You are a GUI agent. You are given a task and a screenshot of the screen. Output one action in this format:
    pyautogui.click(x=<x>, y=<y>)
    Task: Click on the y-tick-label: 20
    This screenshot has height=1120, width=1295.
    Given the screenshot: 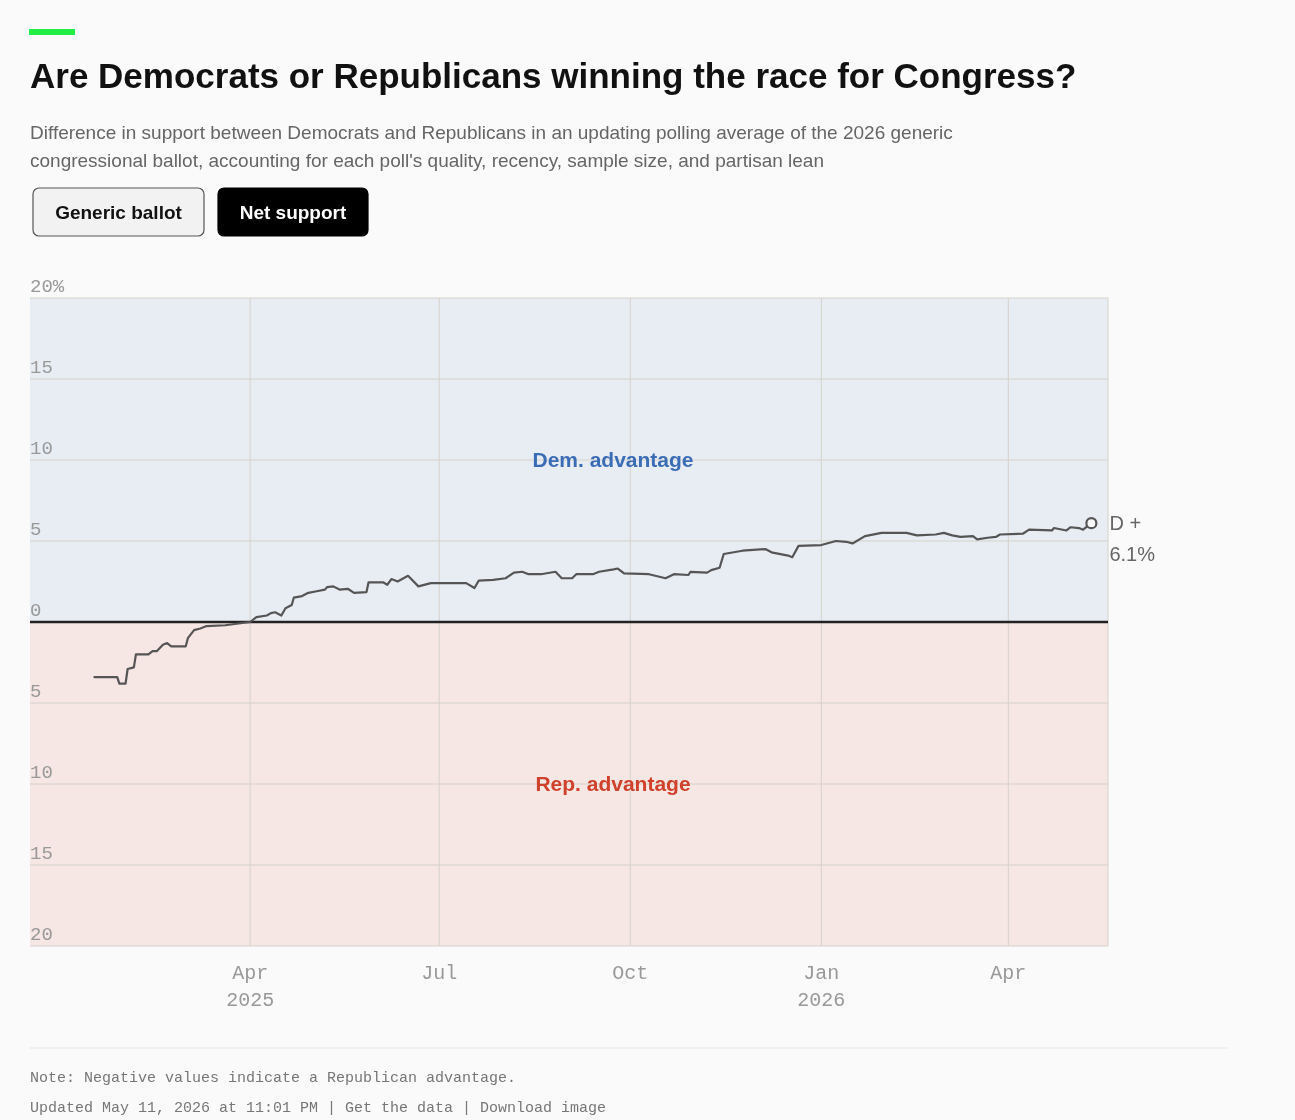 What is the action you would take?
    pyautogui.click(x=41, y=935)
    